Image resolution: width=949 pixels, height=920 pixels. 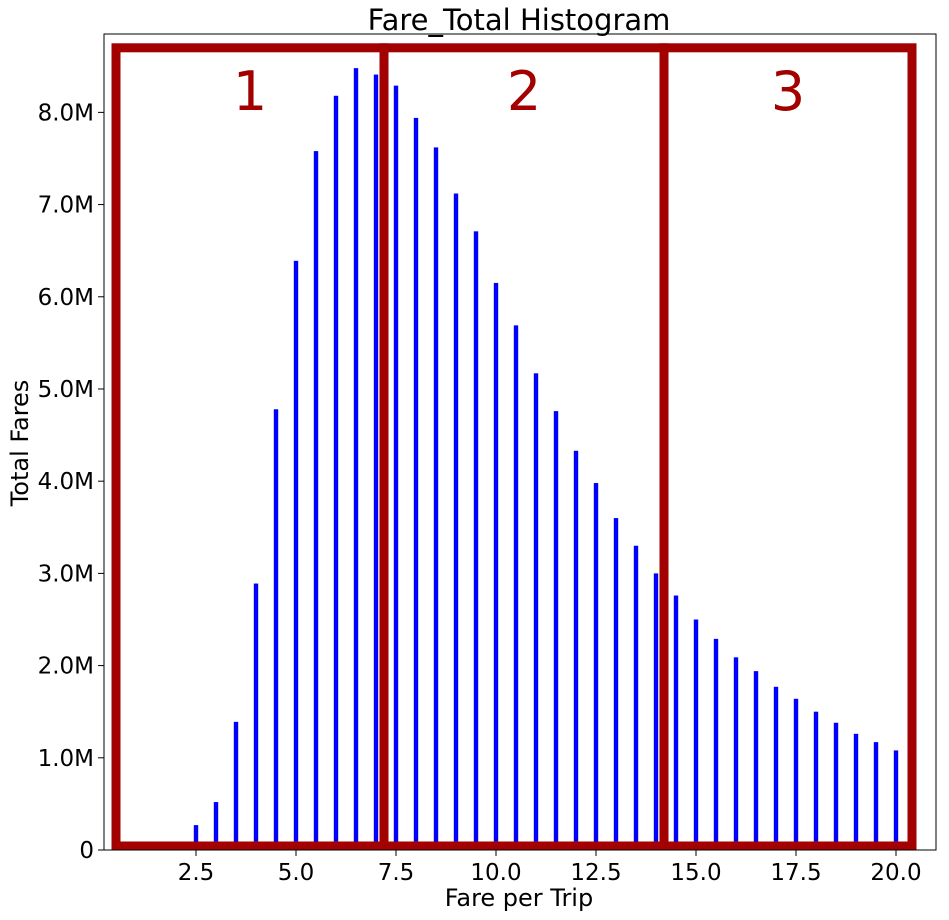 I want to click on x-axis-label: Fare per Trip, so click(x=519, y=898).